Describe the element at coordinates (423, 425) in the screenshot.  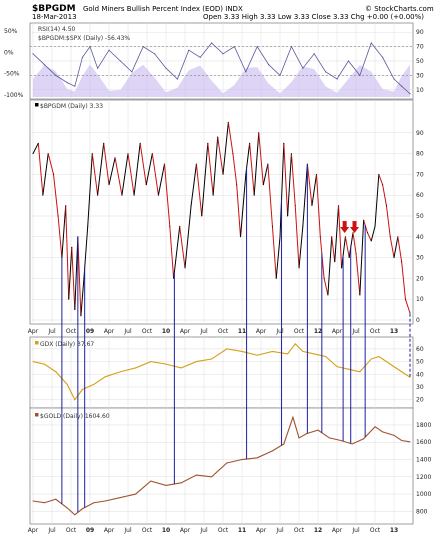
I see `y-tick-label: 1800` at that location.